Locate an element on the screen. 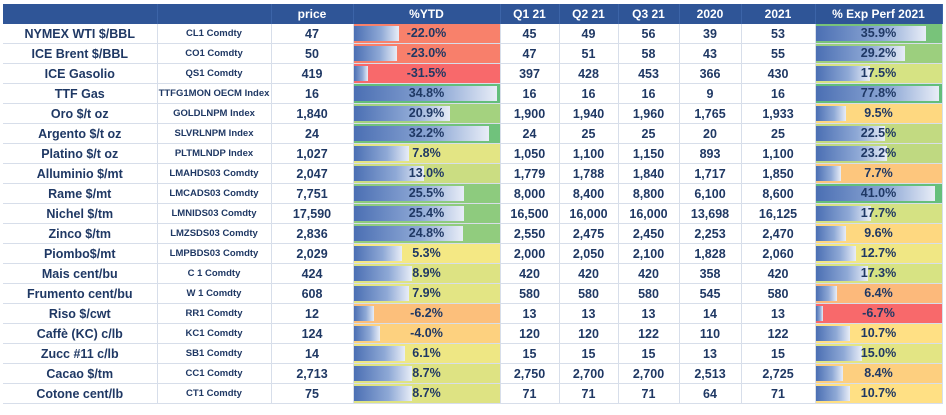 The image size is (946, 415). y2021-cell: 580 is located at coordinates (778, 293).